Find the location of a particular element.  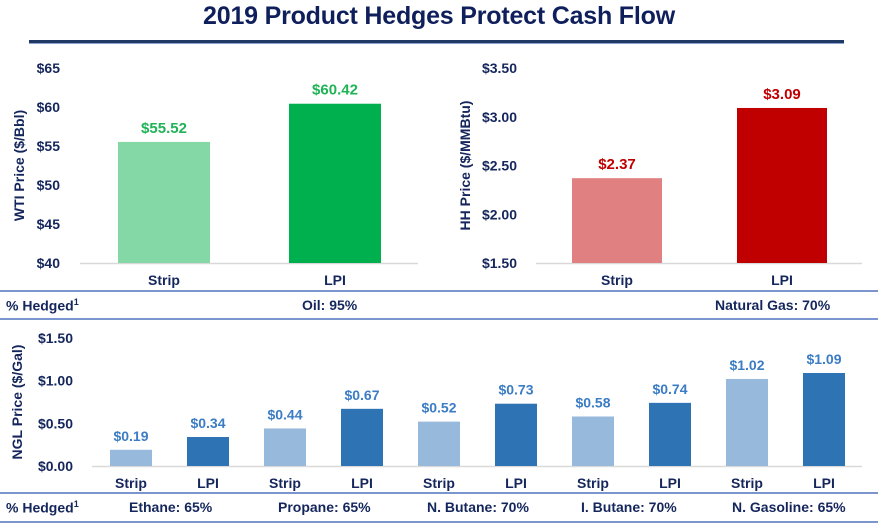

gas-hedged: Natural Gas: 70% is located at coordinates (773, 305).